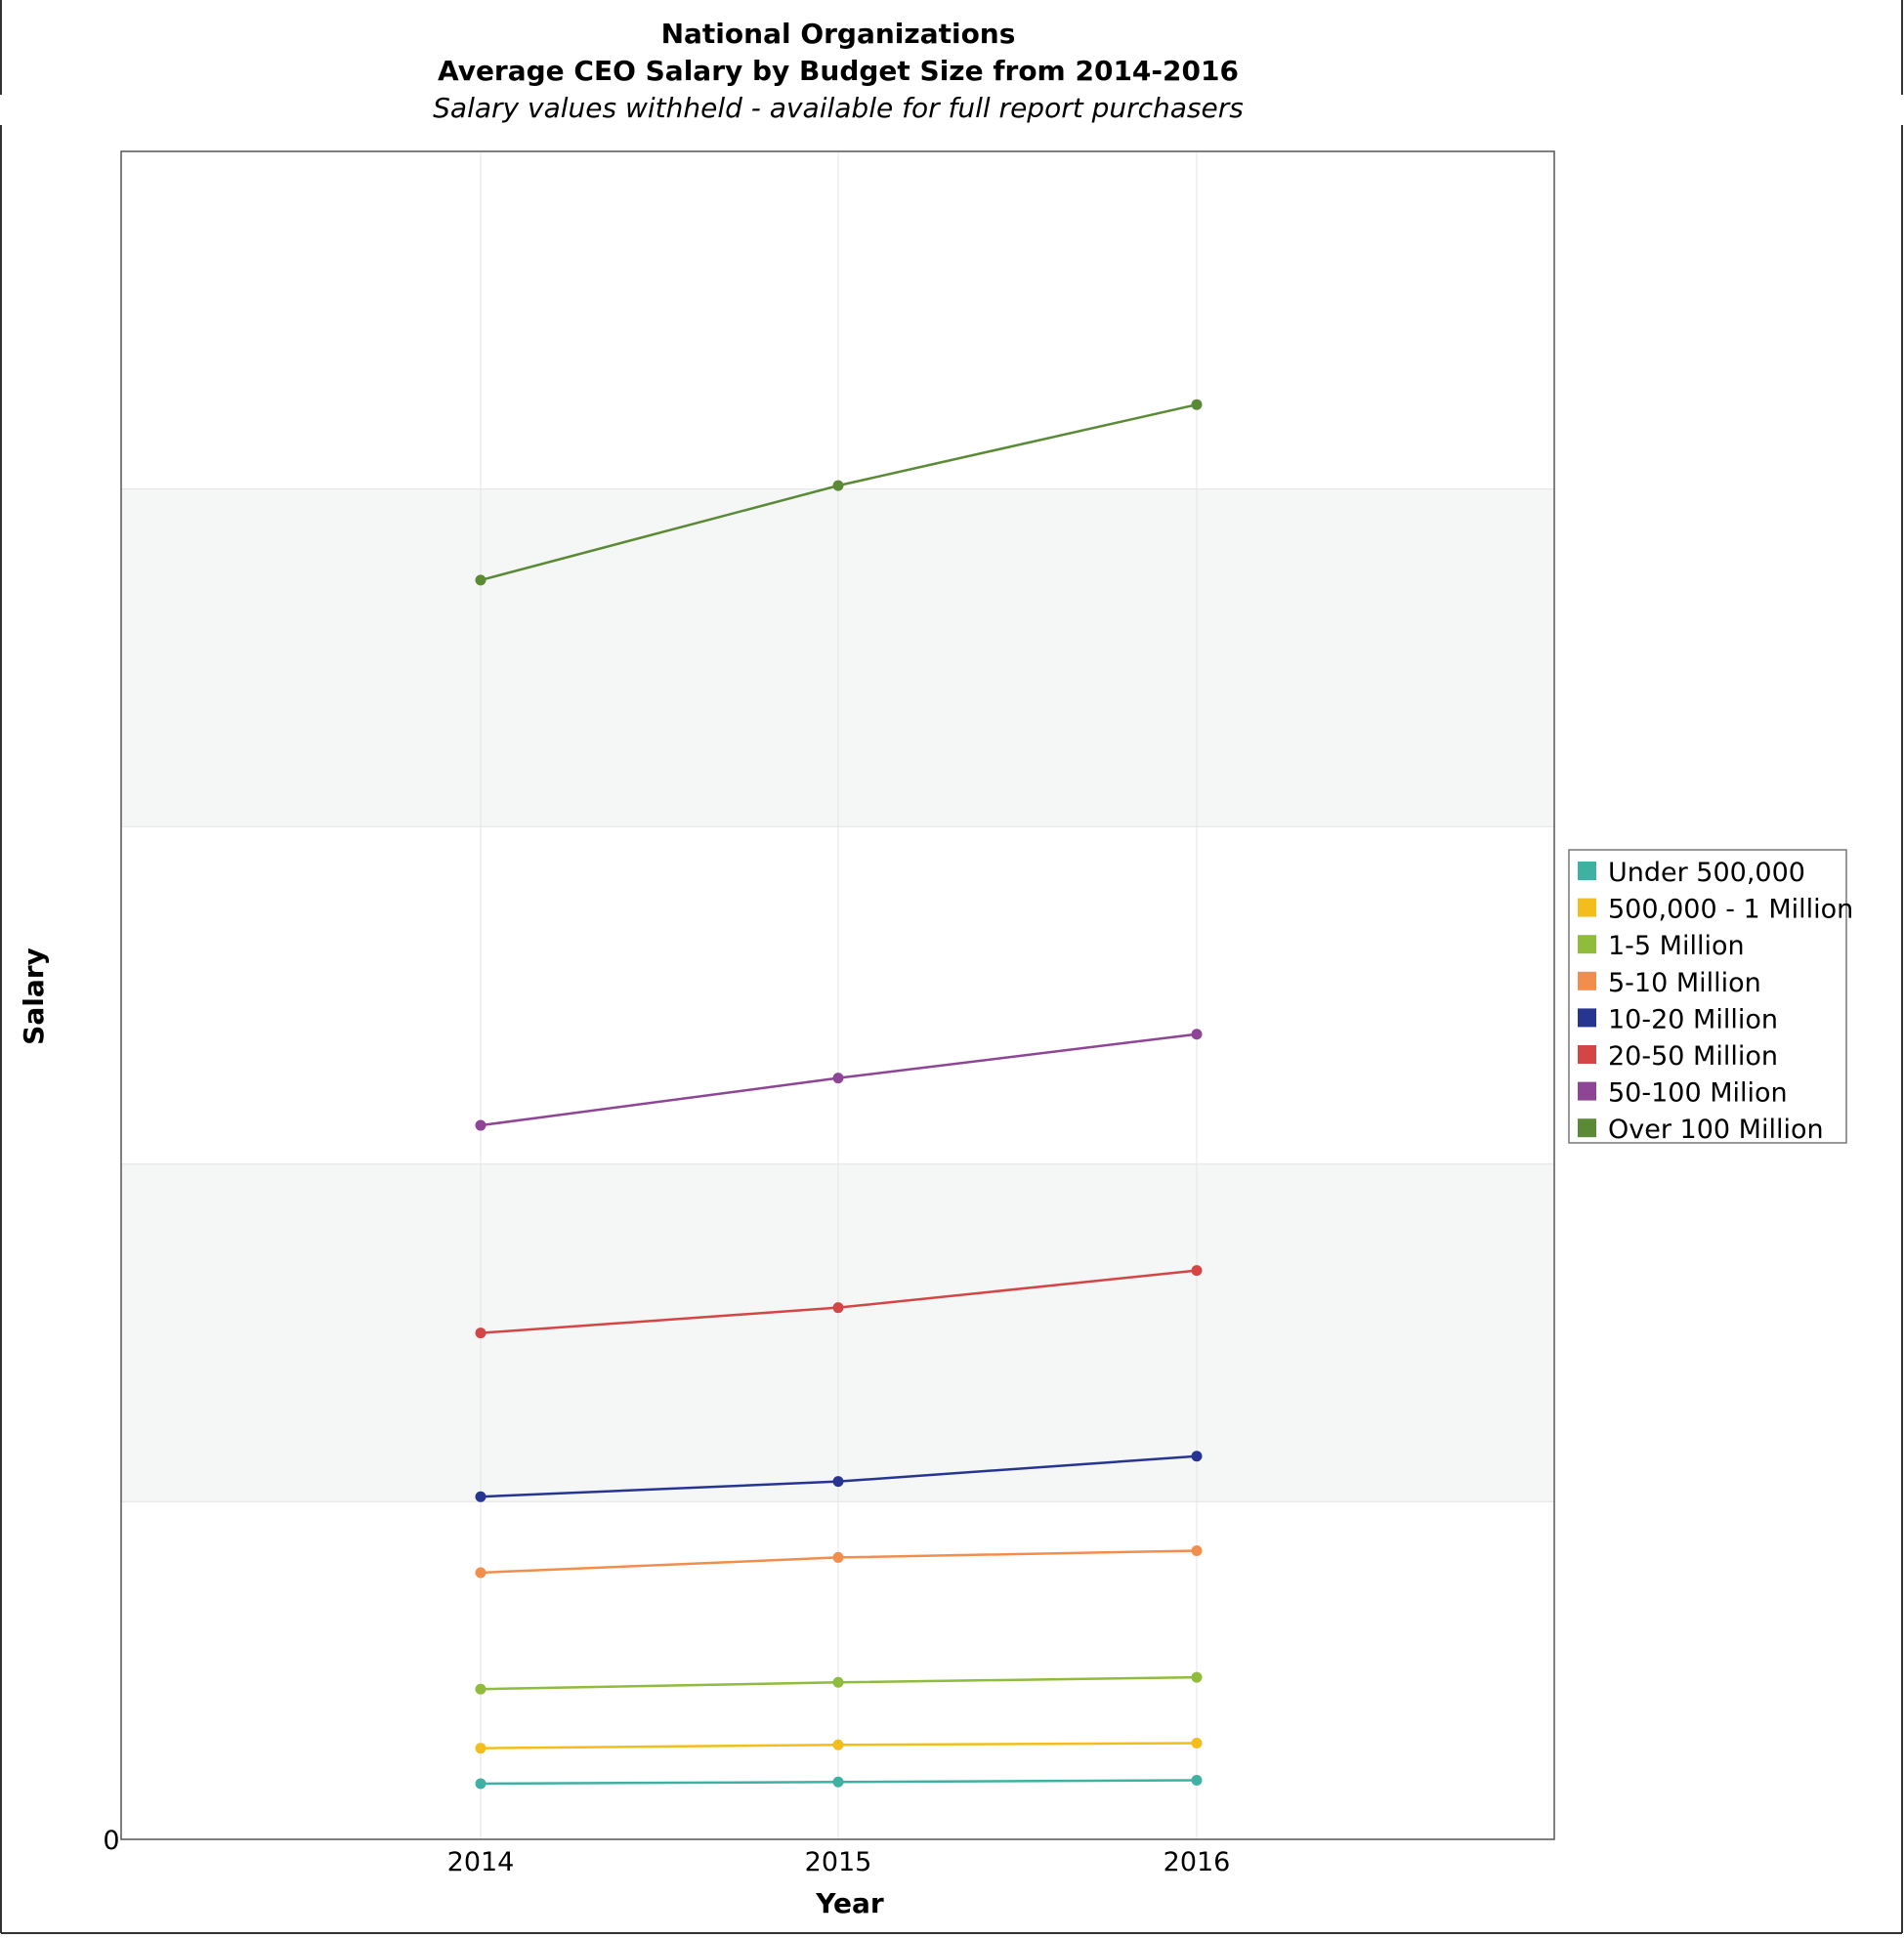 This screenshot has width=1904, height=1938. I want to click on legend-box, so click(1707, 996).